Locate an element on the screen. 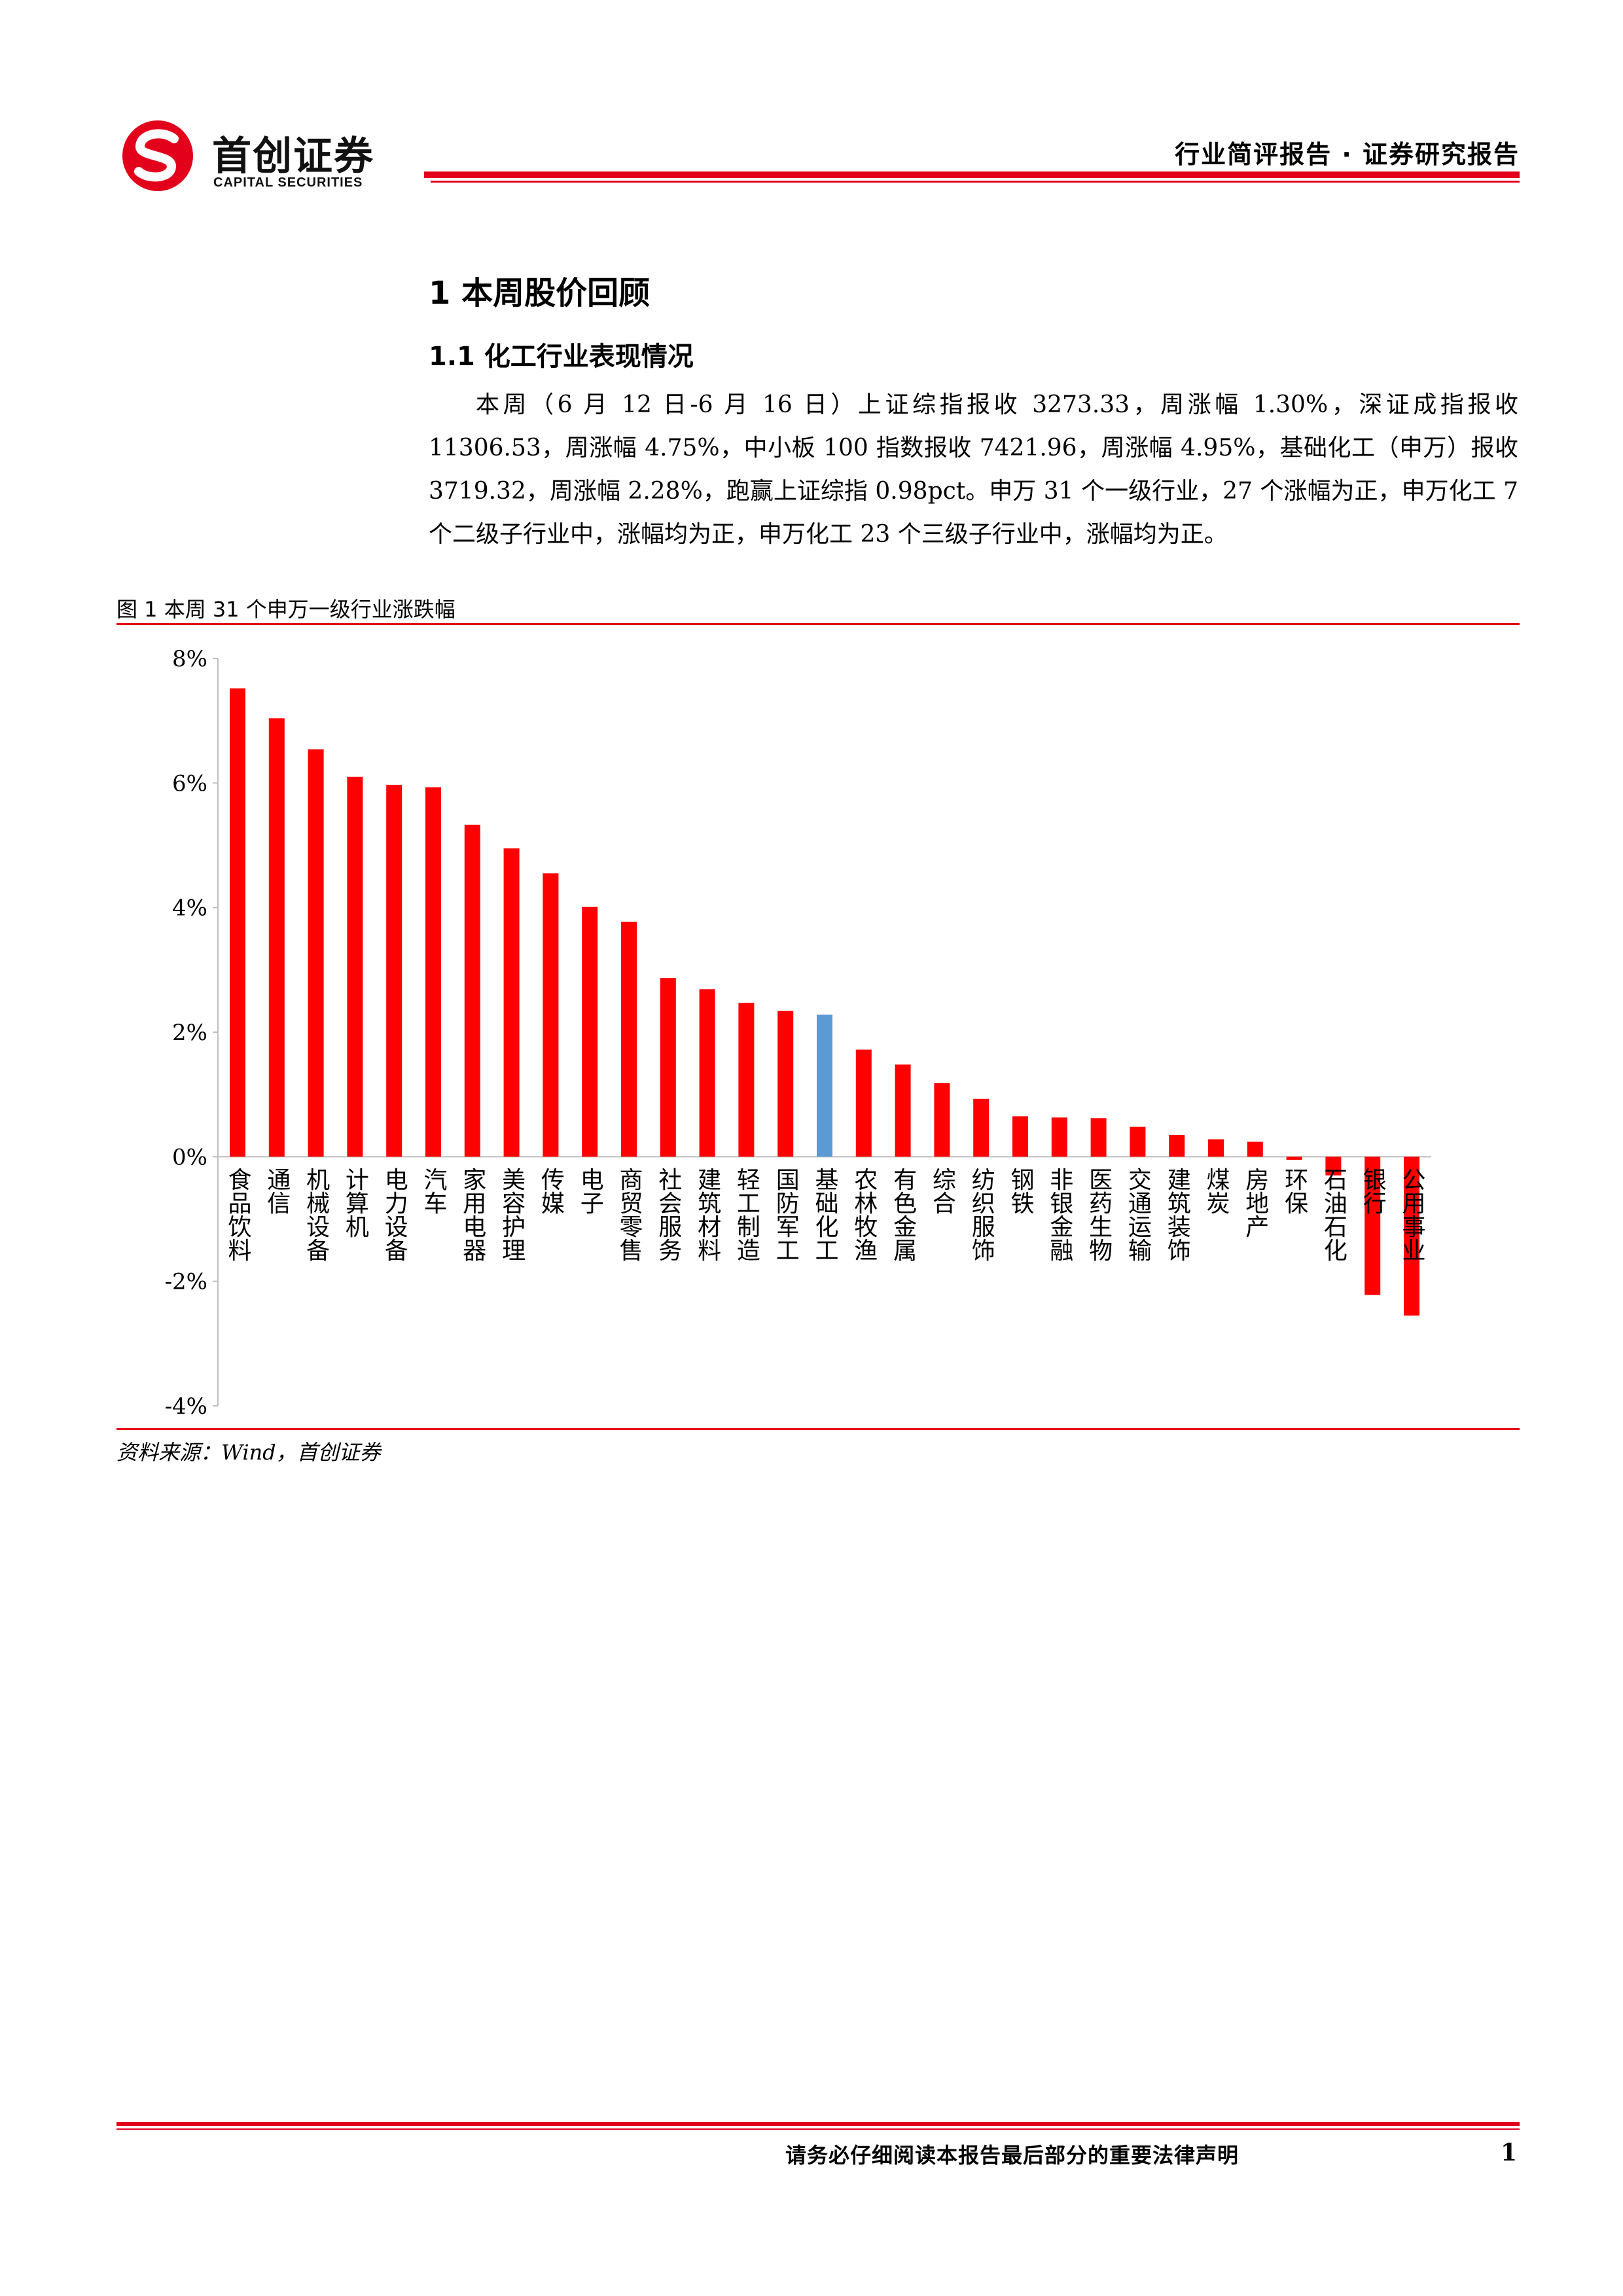  category-label: 通信 is located at coordinates (276, 1190).